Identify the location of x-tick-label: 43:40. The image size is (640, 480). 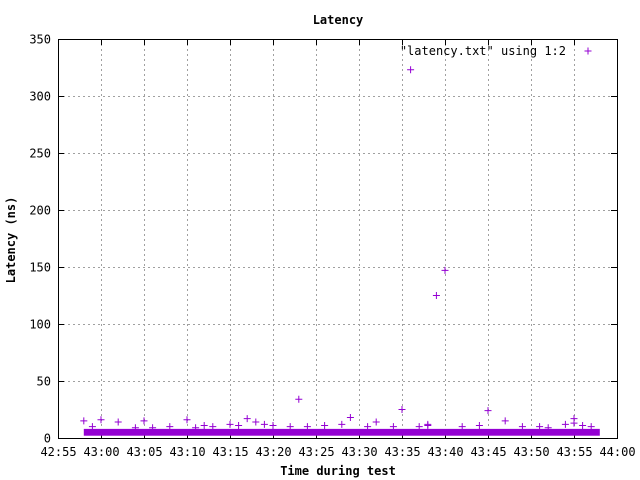
(445, 452).